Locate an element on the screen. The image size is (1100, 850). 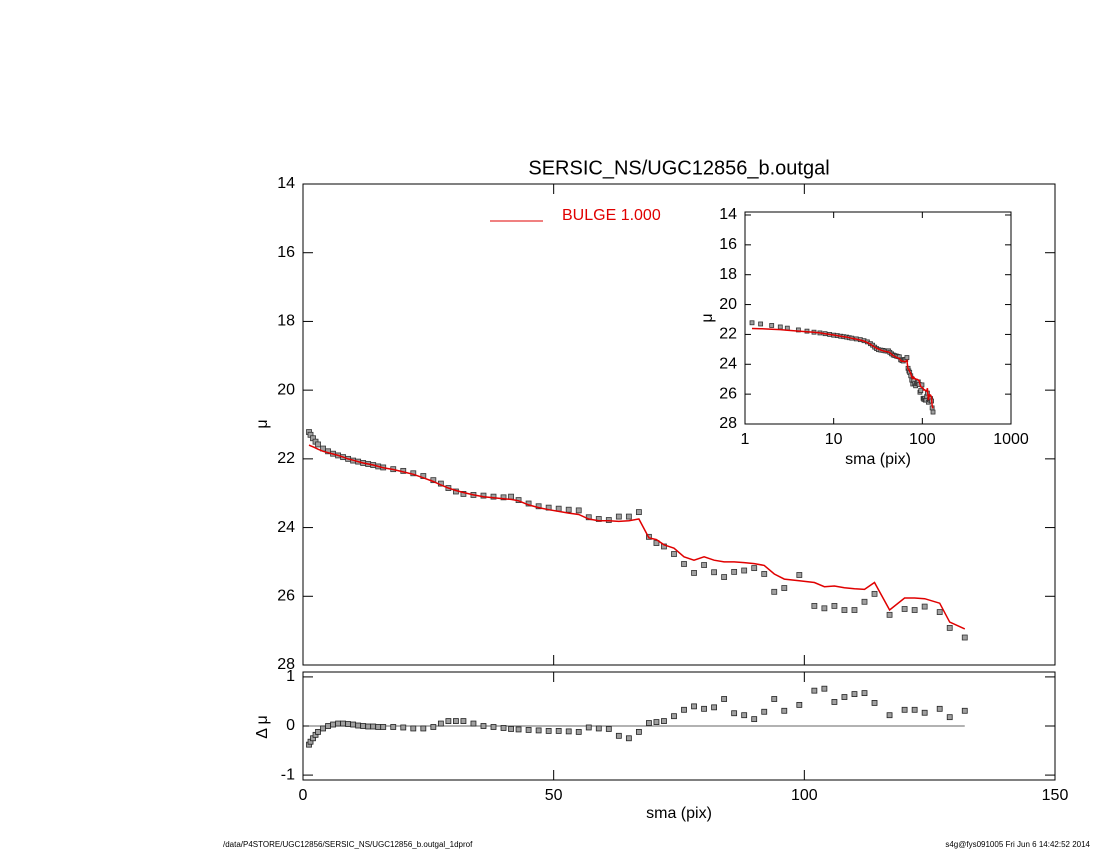
legend-label: BULGE 1.000 is located at coordinates (611, 215).